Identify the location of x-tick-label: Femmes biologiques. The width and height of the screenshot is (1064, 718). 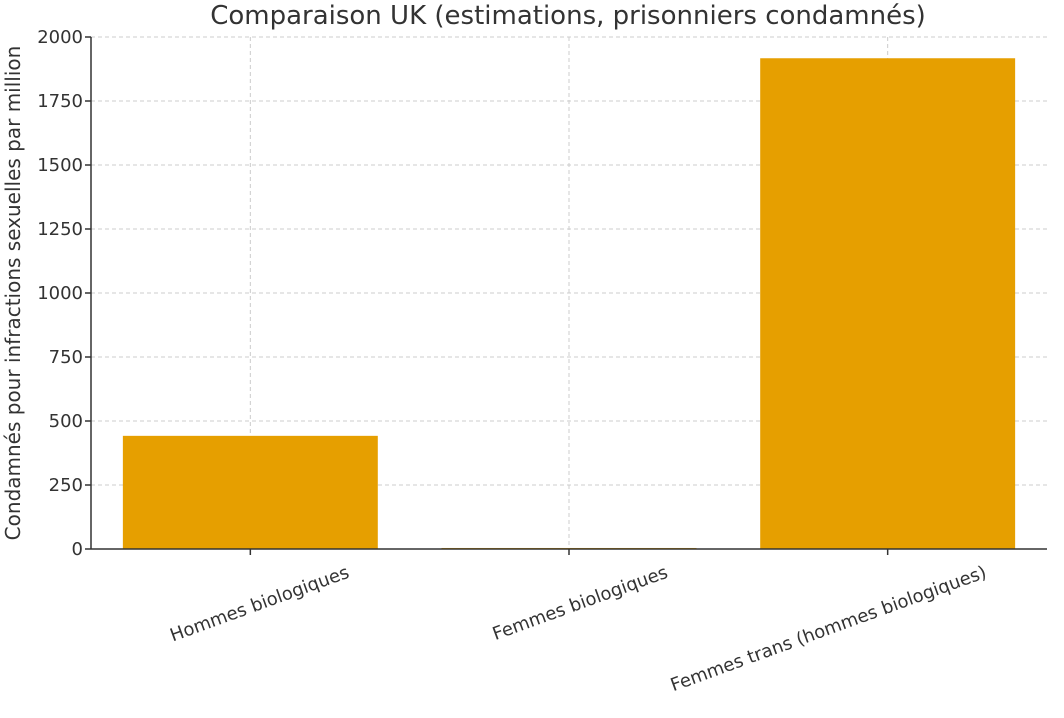
(580, 603).